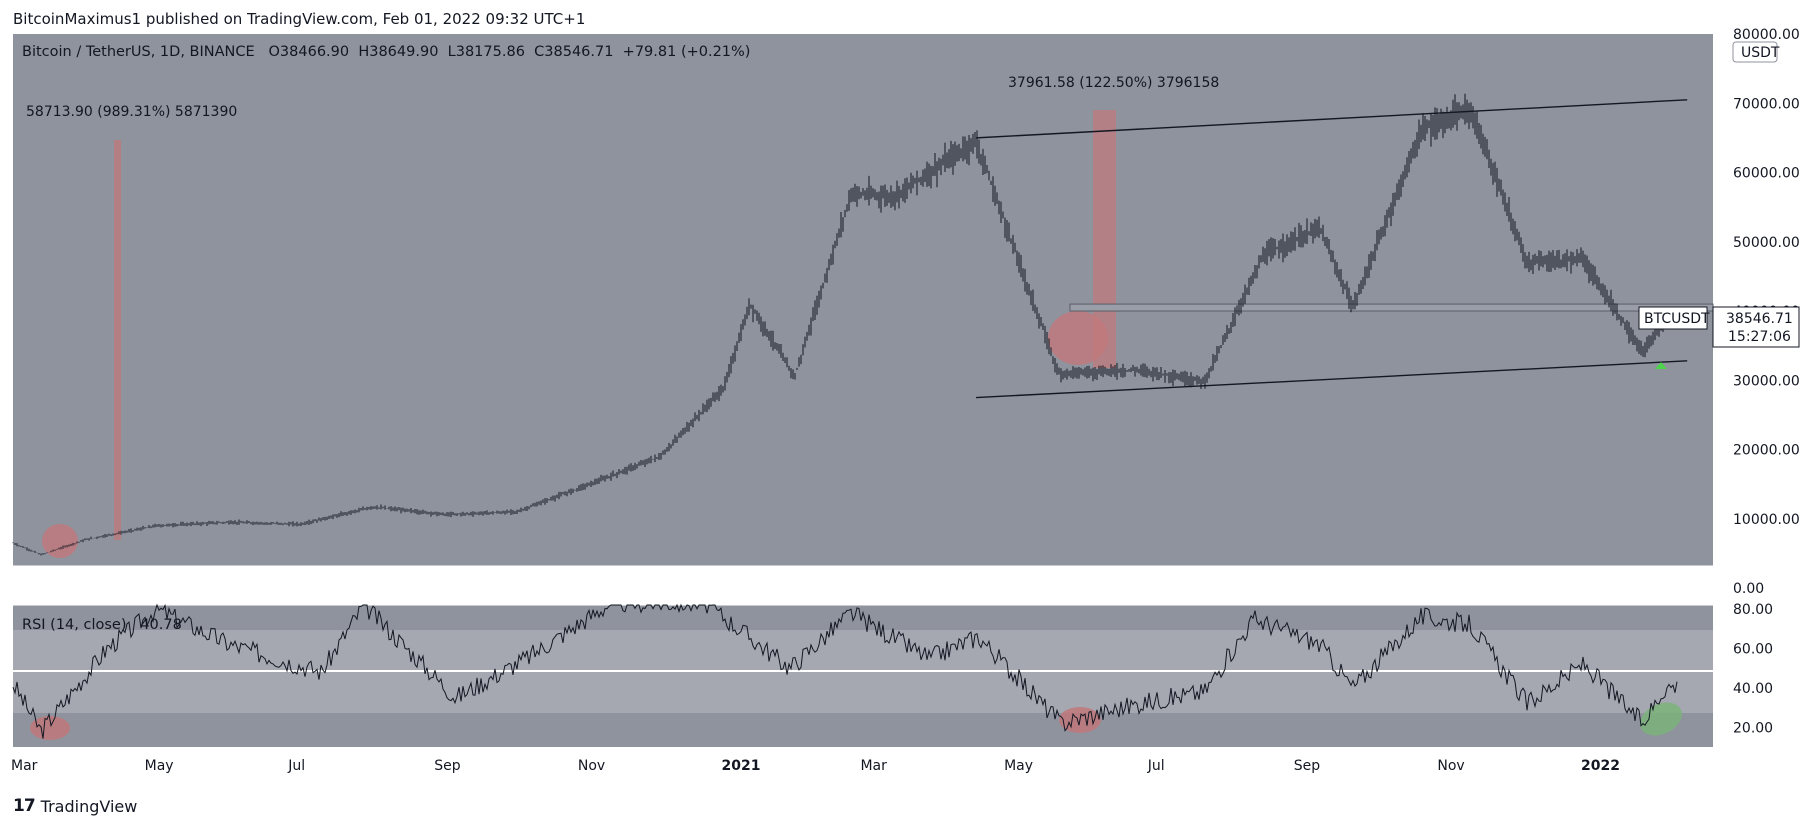 This screenshot has height=827, width=1813. Describe the element at coordinates (1748, 589) in the screenshot. I see `price-axis-tick: 0.00` at that location.